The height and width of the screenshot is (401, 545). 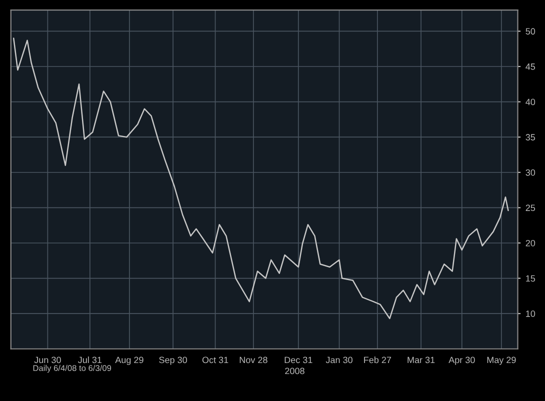 I want to click on y-tick-label: 25, so click(x=531, y=208).